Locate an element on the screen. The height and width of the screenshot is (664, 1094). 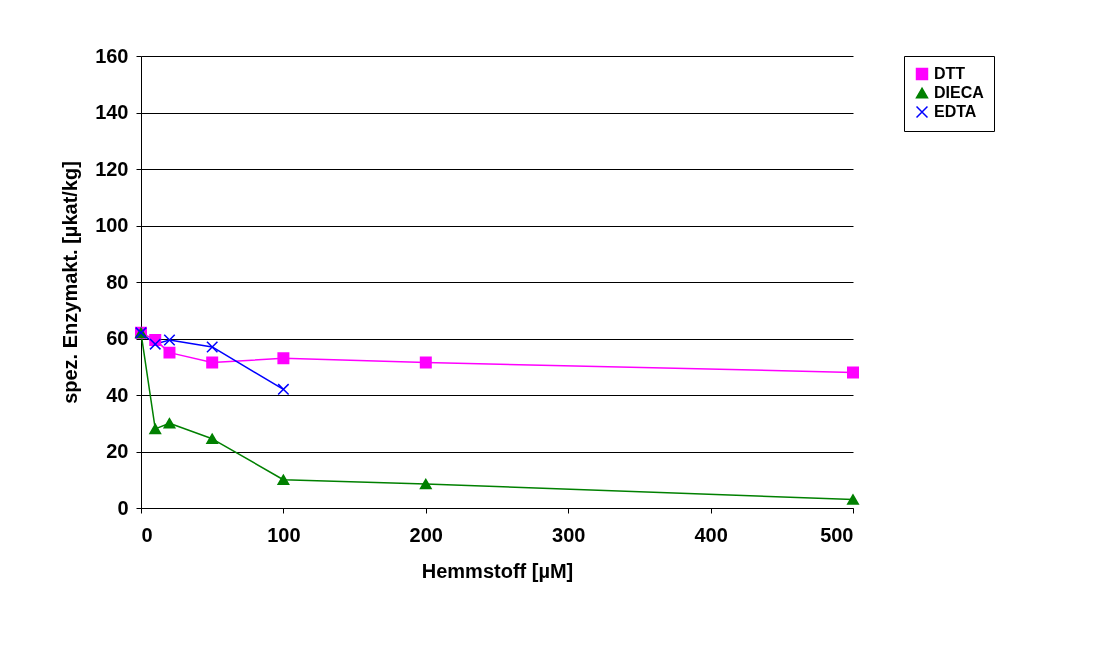
x-tick-label: 200 is located at coordinates (426, 534).